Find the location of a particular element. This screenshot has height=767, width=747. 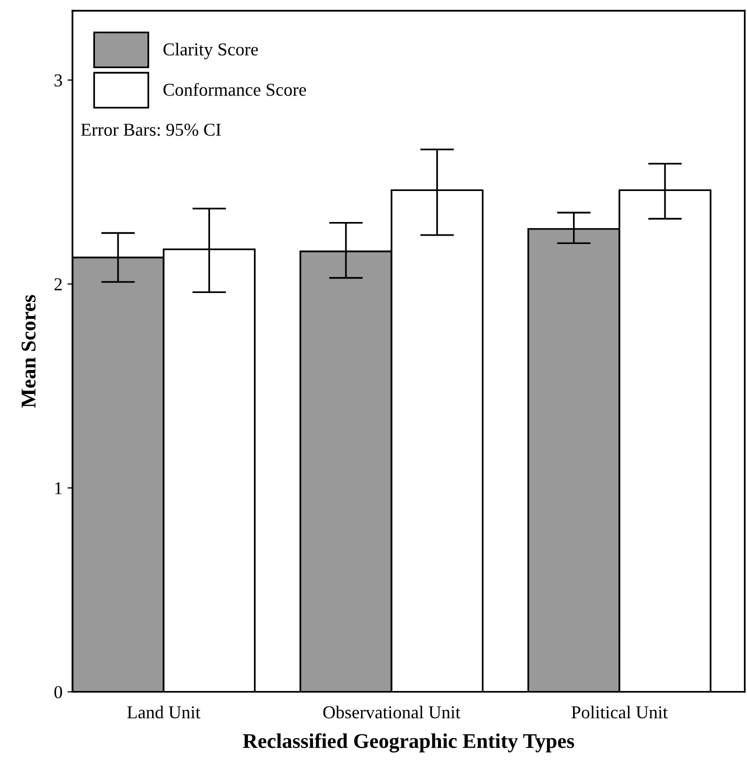

y-tick-label: 1 is located at coordinates (58, 488).